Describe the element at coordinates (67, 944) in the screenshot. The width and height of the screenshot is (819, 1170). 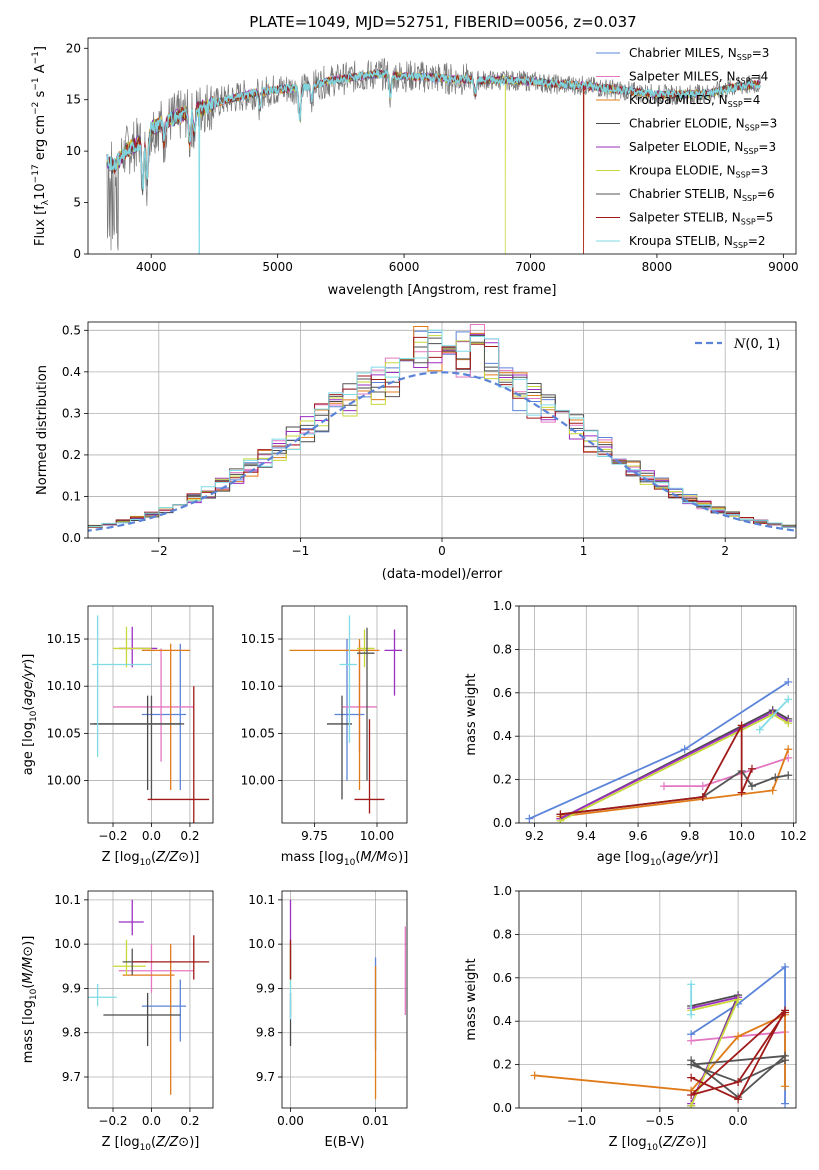
I see `y-tick-label: 10.0` at that location.